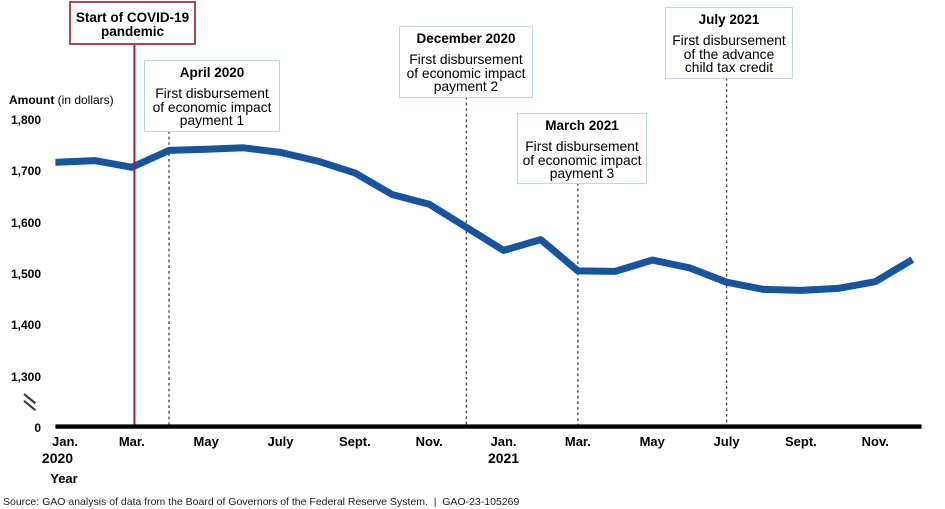  What do you see at coordinates (25, 171) in the screenshot?
I see `y-tick-label: 1,700` at bounding box center [25, 171].